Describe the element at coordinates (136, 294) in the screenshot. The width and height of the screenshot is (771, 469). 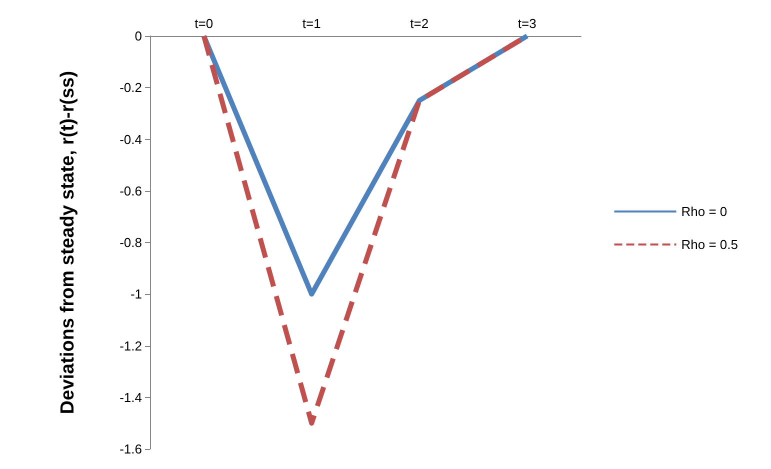
I see `y-tick-label: -1` at that location.